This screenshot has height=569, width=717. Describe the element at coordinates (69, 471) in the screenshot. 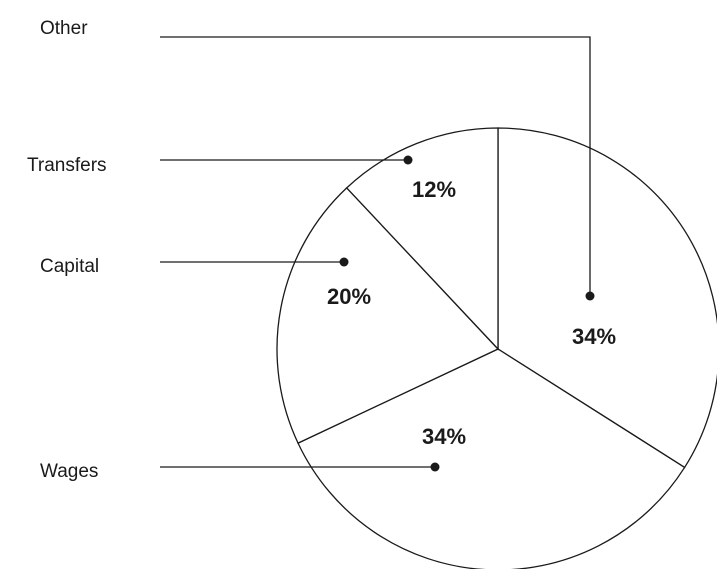

I see `category-label-wages: Wages` at that location.